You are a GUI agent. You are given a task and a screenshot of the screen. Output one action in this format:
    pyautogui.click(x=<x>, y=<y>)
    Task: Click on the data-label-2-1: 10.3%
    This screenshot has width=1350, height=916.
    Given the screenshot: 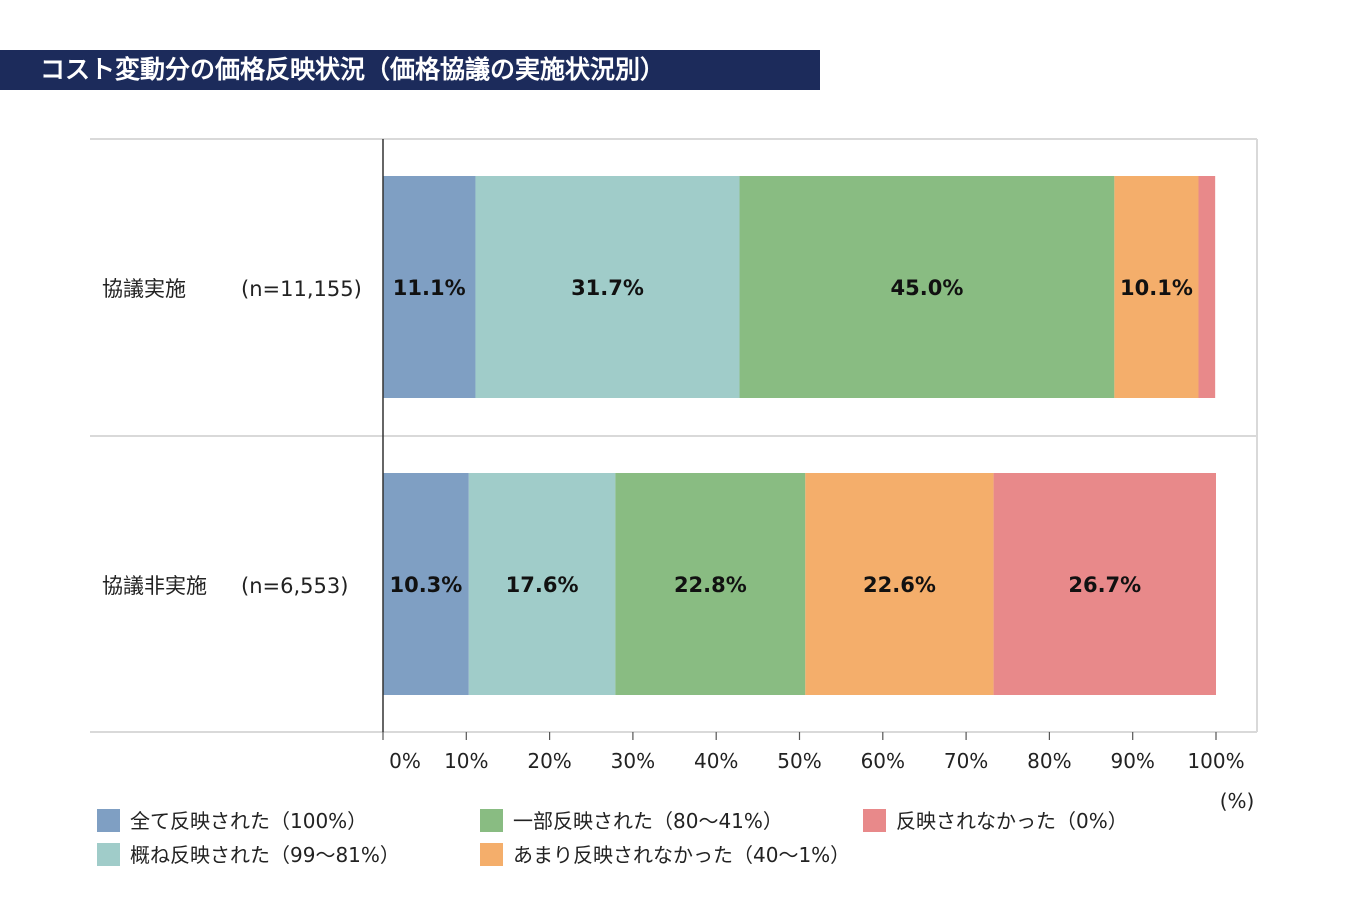 What is the action you would take?
    pyautogui.click(x=425, y=585)
    